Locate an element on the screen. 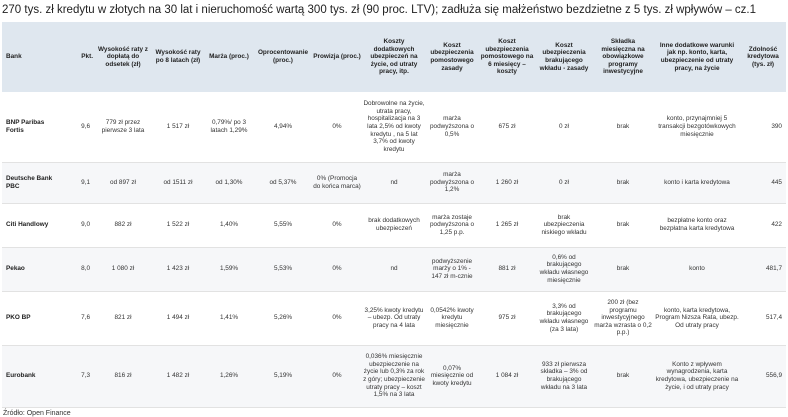 Image resolution: width=788 pixels, height=417 pixels. bank-name: Eurobank is located at coordinates (29, 376).